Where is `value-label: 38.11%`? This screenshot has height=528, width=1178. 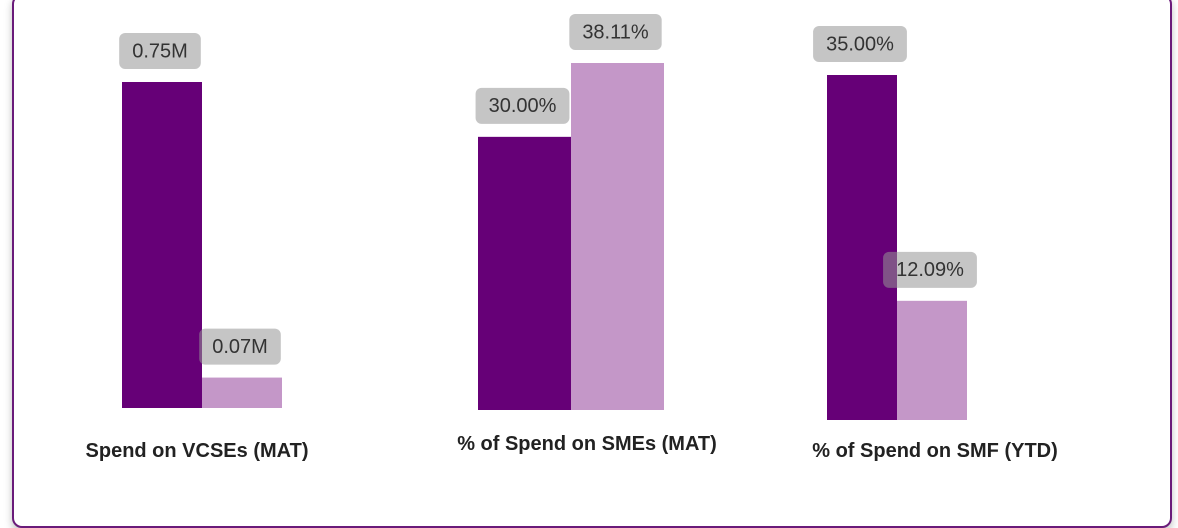 value-label: 38.11% is located at coordinates (615, 32).